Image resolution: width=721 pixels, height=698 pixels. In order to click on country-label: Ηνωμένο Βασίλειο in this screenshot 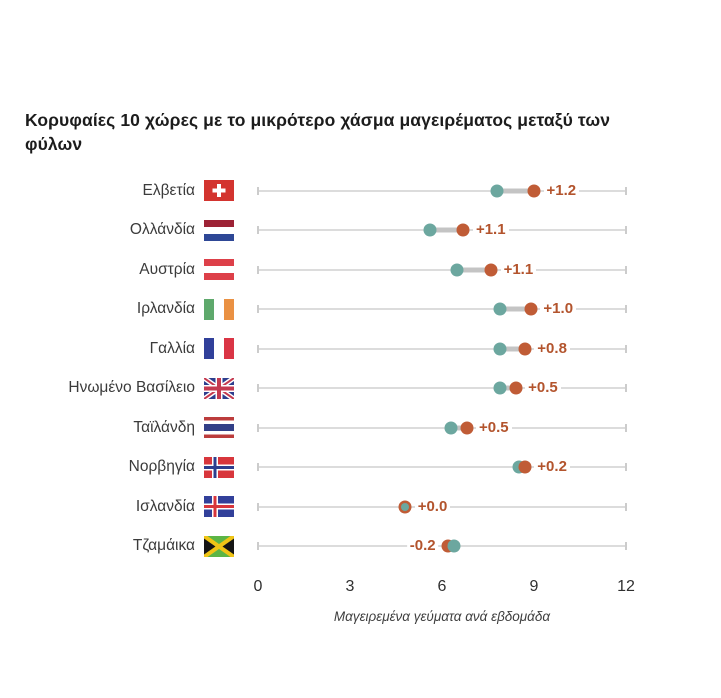, I will do `click(131, 388)`.